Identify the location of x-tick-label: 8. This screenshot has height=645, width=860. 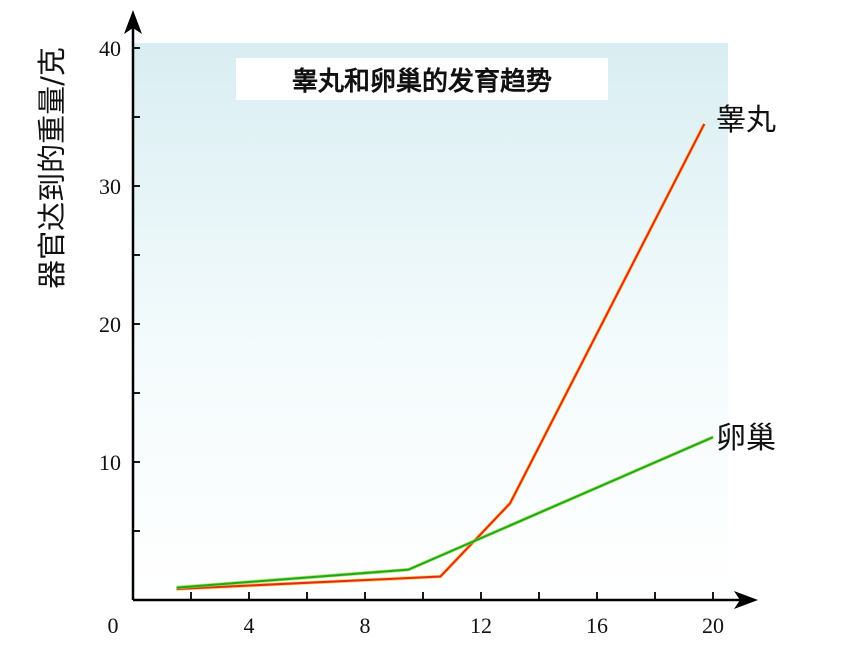
(365, 625).